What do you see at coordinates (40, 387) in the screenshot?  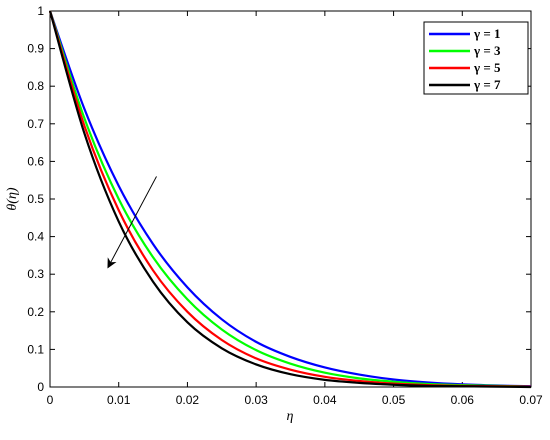 I see `y-tick-label: 0` at bounding box center [40, 387].